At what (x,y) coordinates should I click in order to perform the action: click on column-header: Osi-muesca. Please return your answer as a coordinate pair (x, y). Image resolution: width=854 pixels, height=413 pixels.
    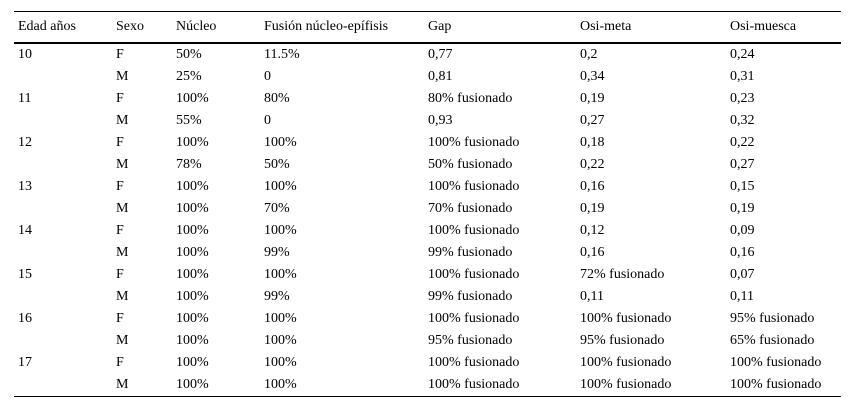
    Looking at the image, I should click on (783, 27).